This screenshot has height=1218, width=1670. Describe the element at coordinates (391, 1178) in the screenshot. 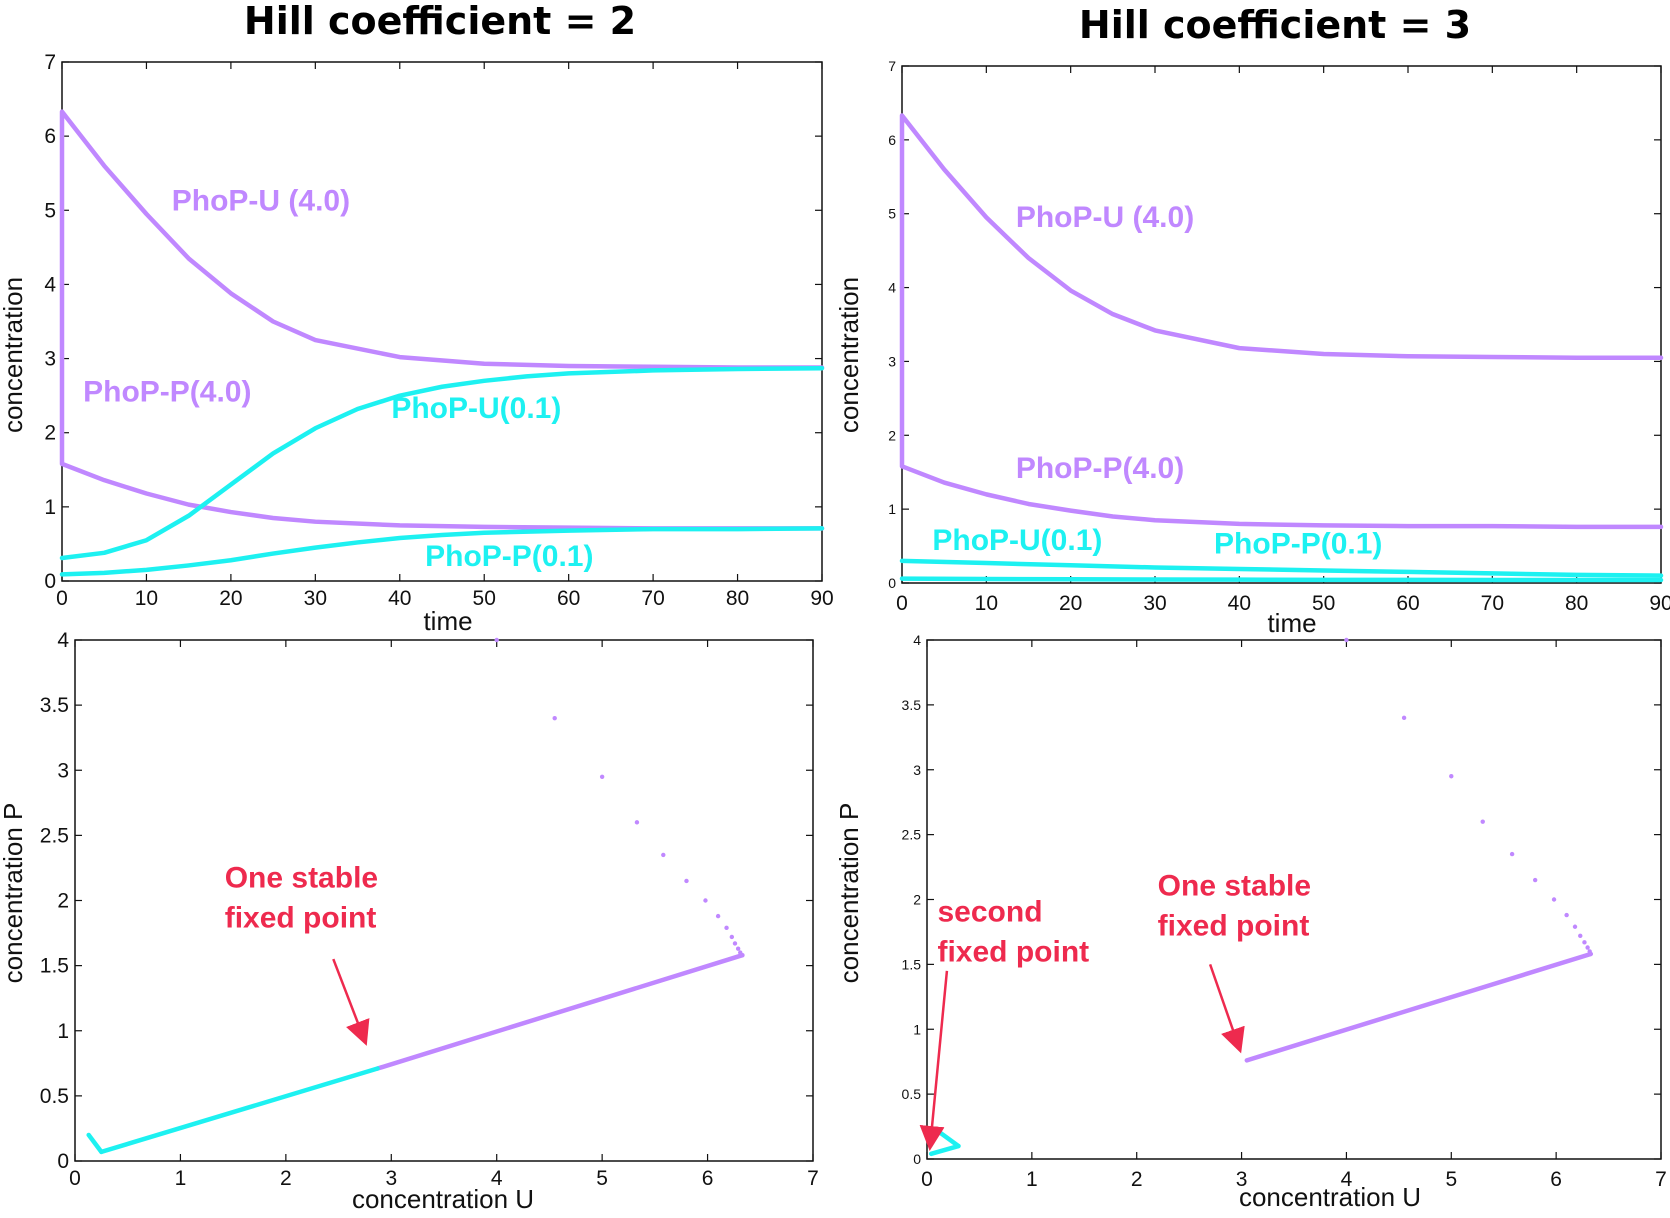

I see `x-tick-label: 3` at that location.